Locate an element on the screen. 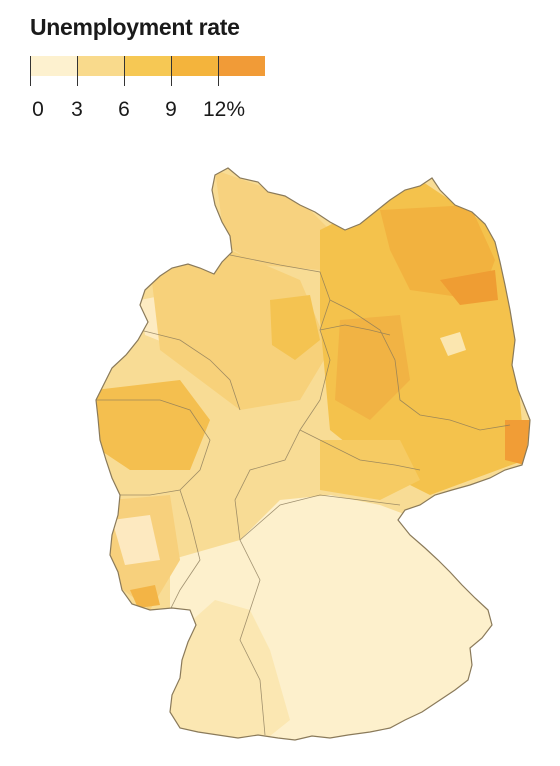 The width and height of the screenshot is (560, 766). legend-label-9: 9 is located at coordinates (171, 109).